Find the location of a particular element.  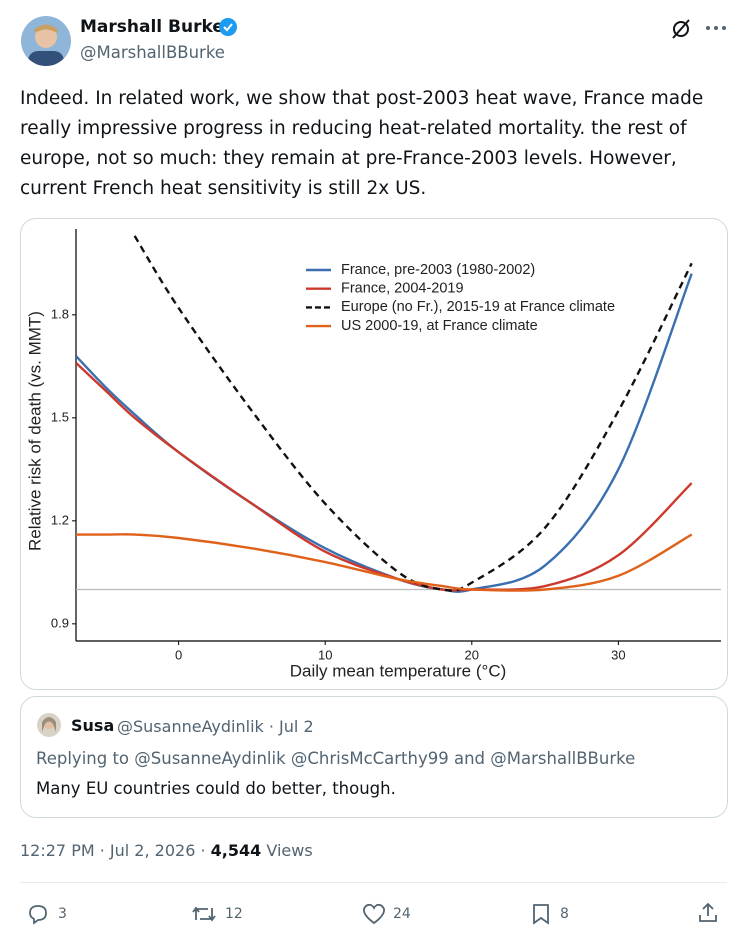

divider is located at coordinates (373, 882).